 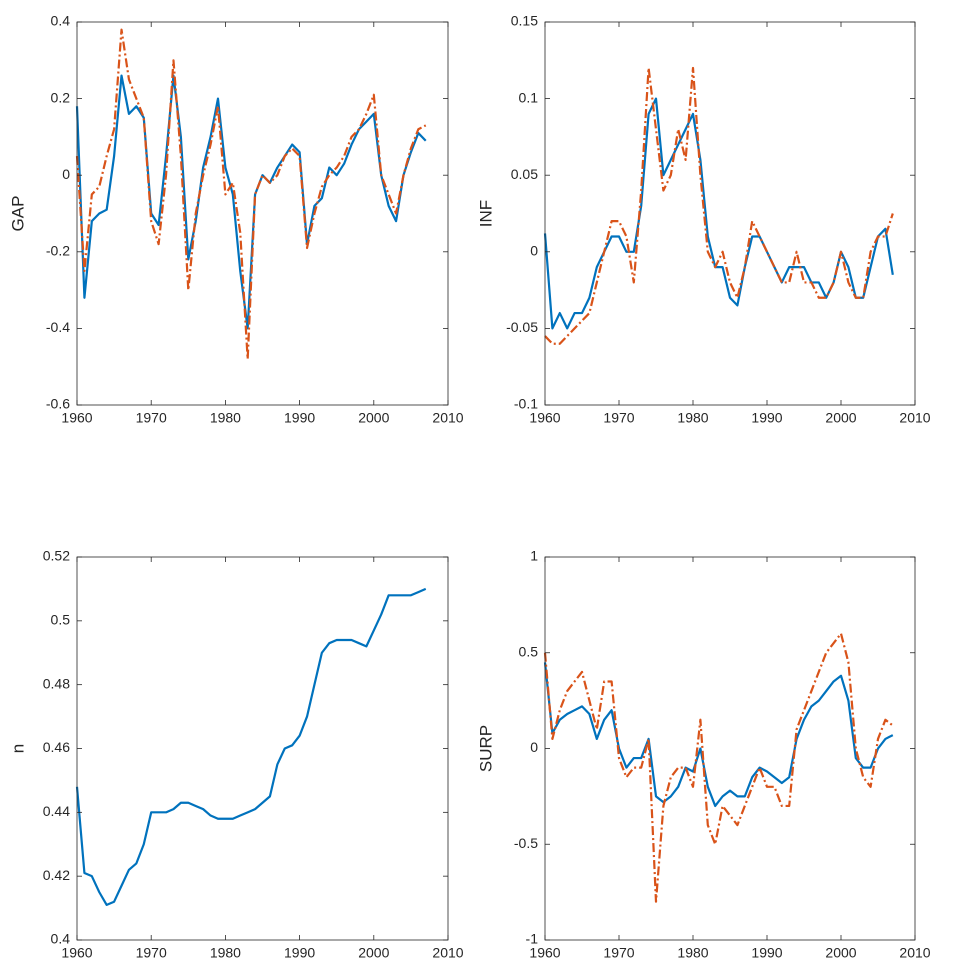 What do you see at coordinates (485, 748) in the screenshot?
I see `y-axis-label: SURP` at bounding box center [485, 748].